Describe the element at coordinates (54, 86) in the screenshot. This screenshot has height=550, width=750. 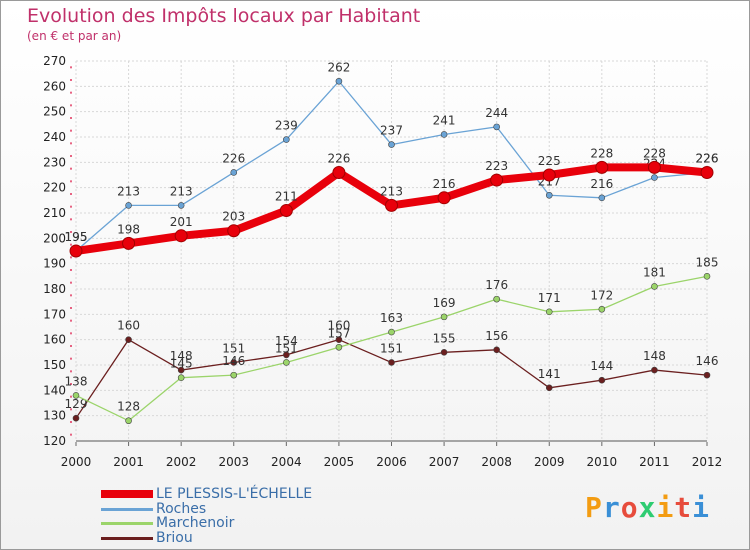
I see `y-tick-label: 260` at that location.